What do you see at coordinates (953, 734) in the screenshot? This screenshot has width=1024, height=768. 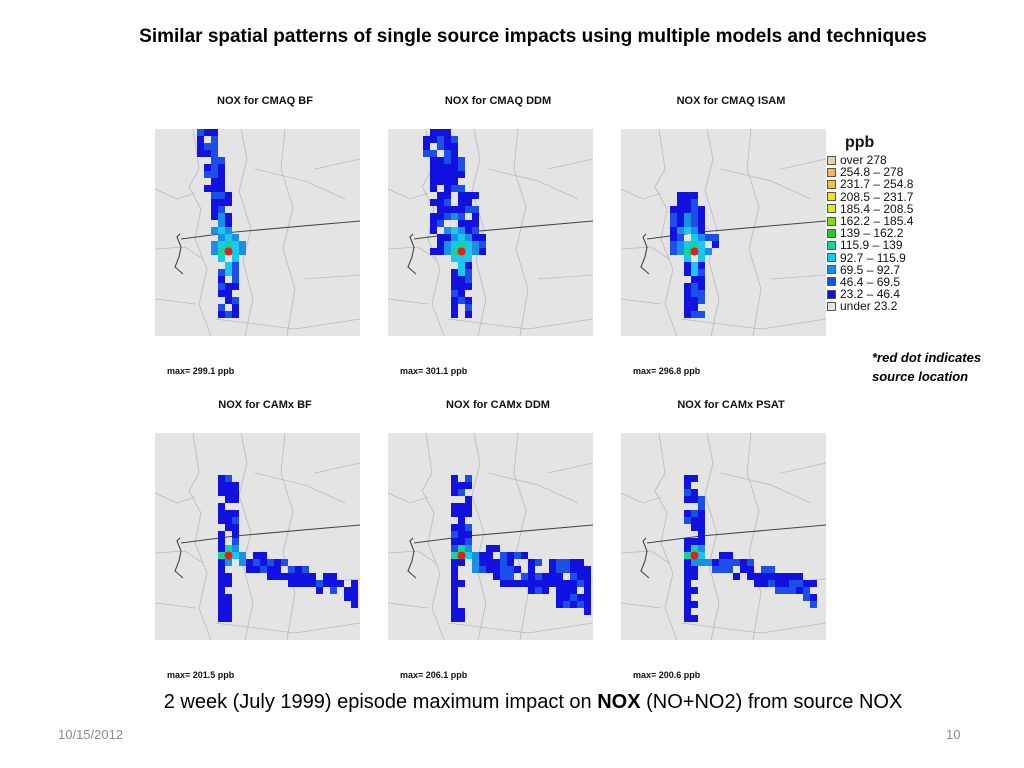 I see `page-number: 10` at bounding box center [953, 734].